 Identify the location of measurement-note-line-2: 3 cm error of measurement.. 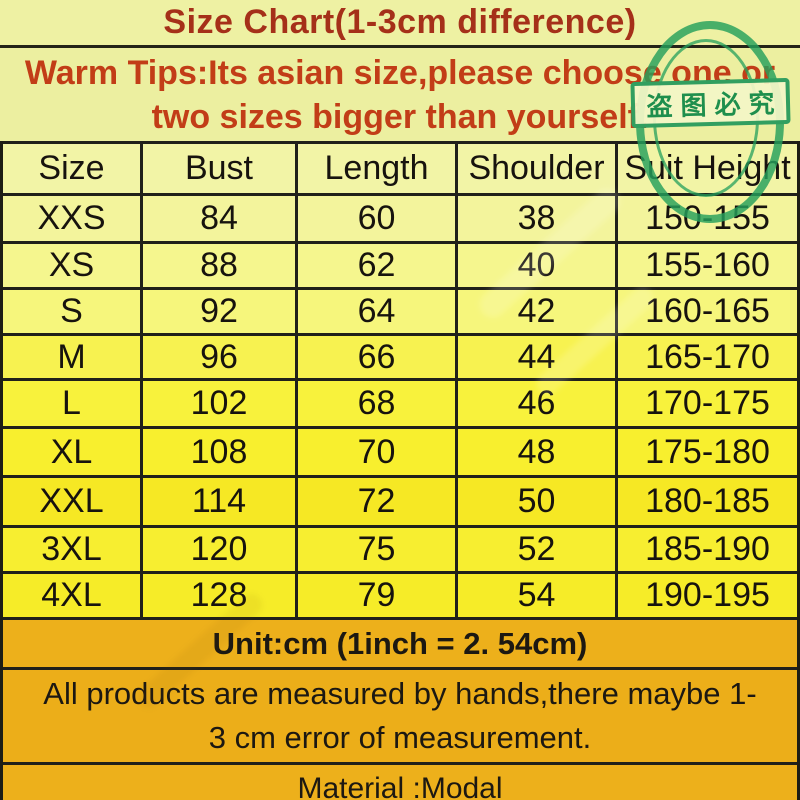
(400, 737).